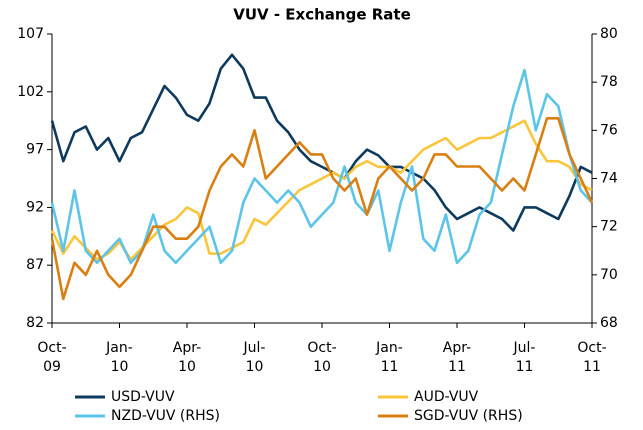 The image size is (643, 430). Describe the element at coordinates (468, 416) in the screenshot. I see `legend-label: SGD-VUV (RHS)` at that location.